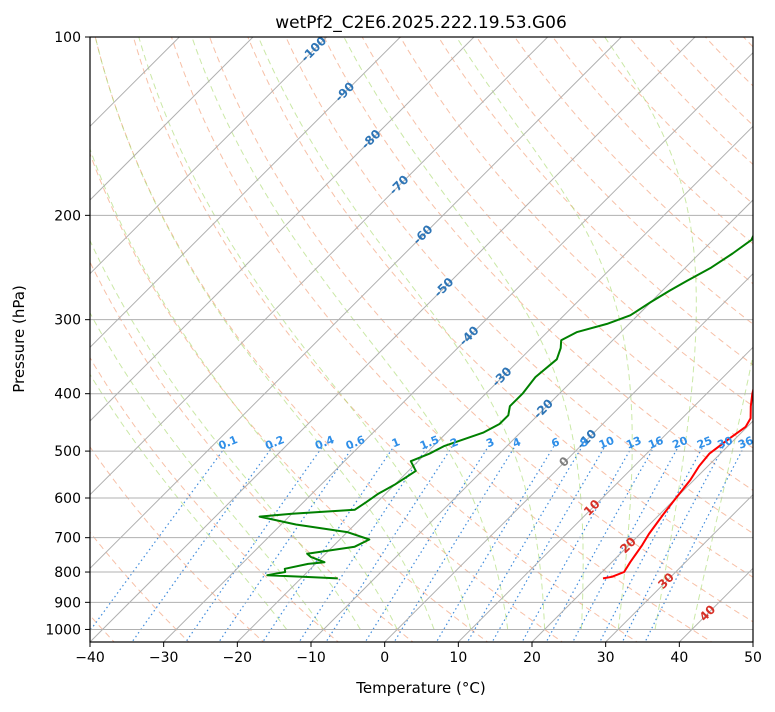 Image resolution: width=775 pixels, height=712 pixels. What do you see at coordinates (67, 38) in the screenshot?
I see `y-tick-label: 100` at bounding box center [67, 38].